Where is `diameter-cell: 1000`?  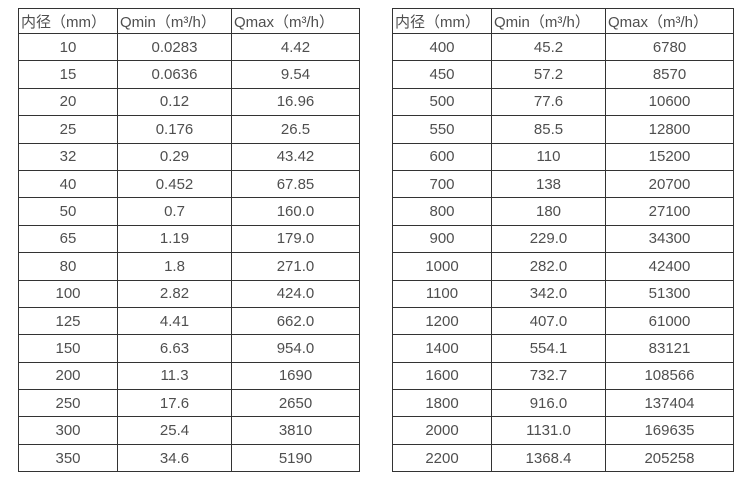 diameter-cell: 1000 is located at coordinates (442, 266).